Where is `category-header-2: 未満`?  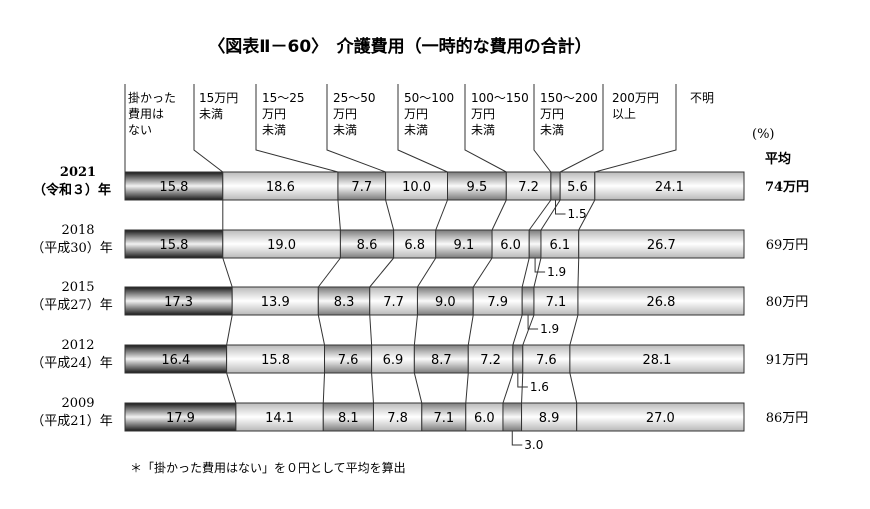 category-header-2: 未満 is located at coordinates (211, 114).